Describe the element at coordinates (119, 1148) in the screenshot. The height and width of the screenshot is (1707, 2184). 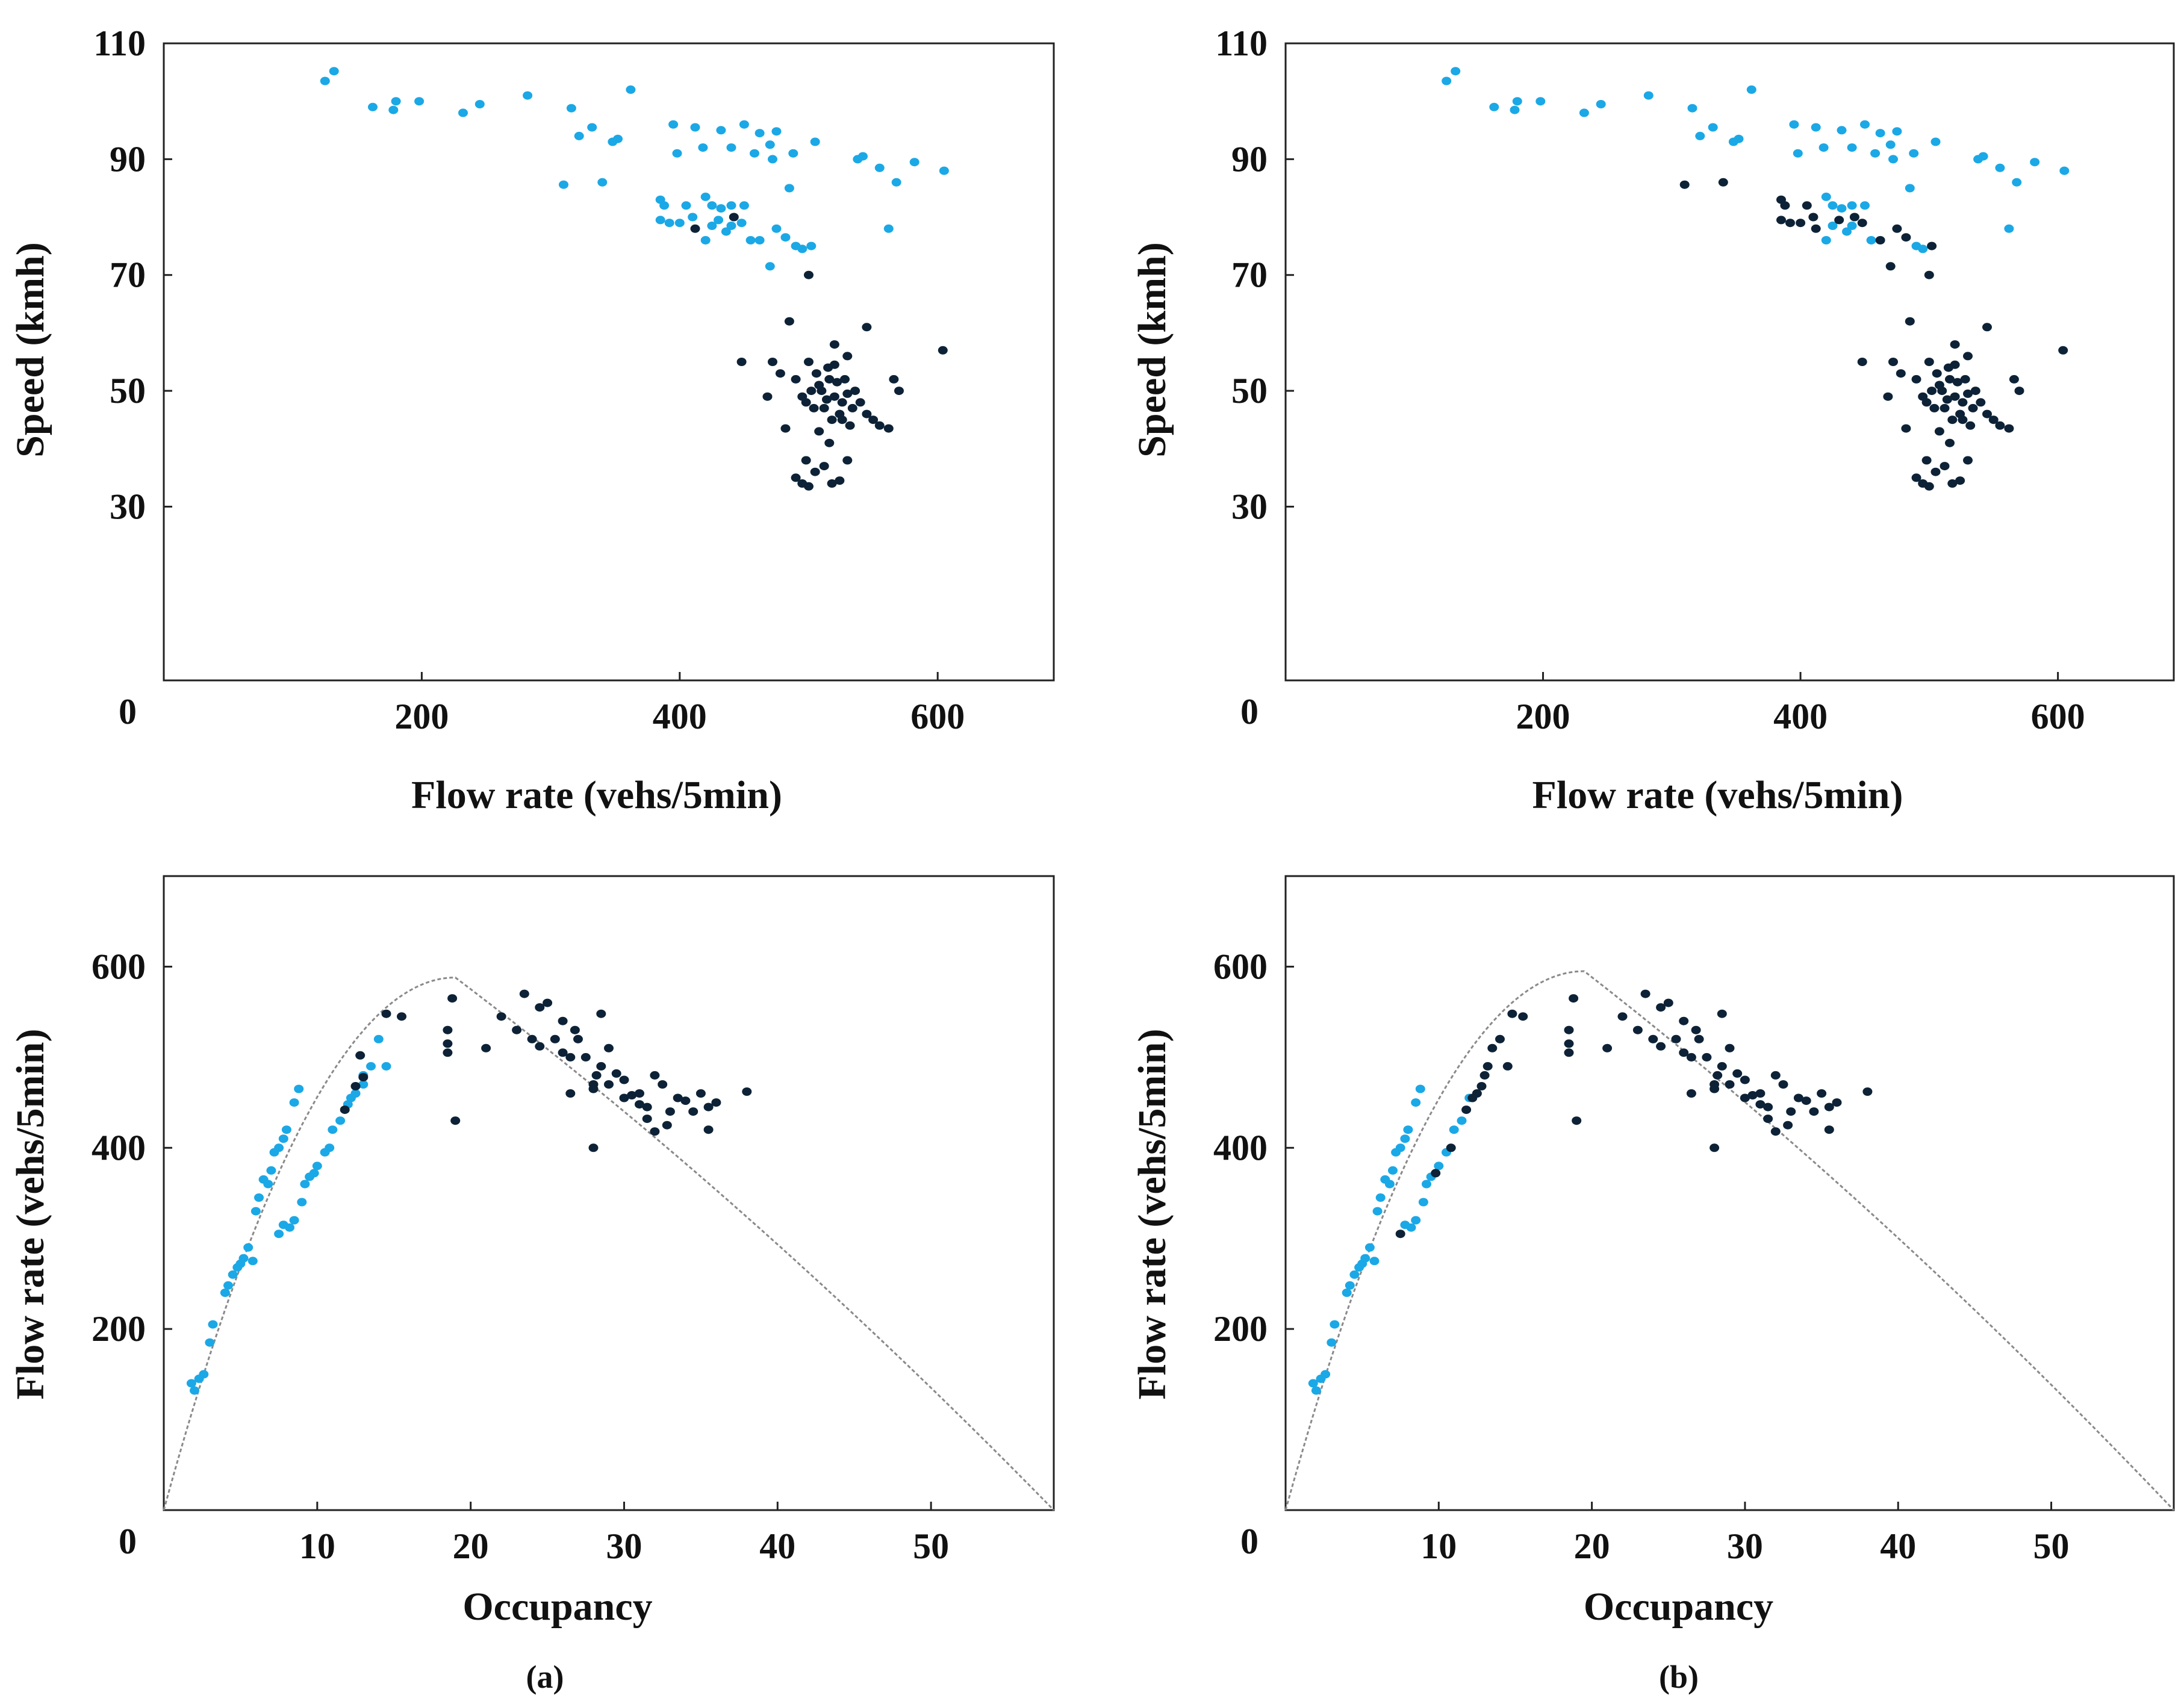
I see `y-tick-label: 400` at that location.